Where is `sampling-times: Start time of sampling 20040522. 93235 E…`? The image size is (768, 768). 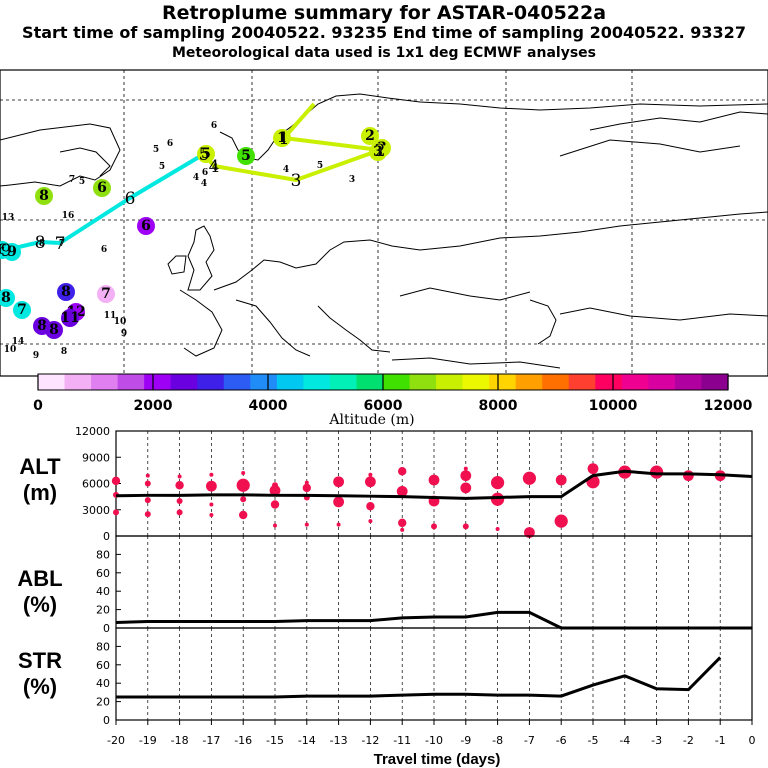
sampling-times: Start time of sampling 20040522. 93235 E… is located at coordinates (384, 32).